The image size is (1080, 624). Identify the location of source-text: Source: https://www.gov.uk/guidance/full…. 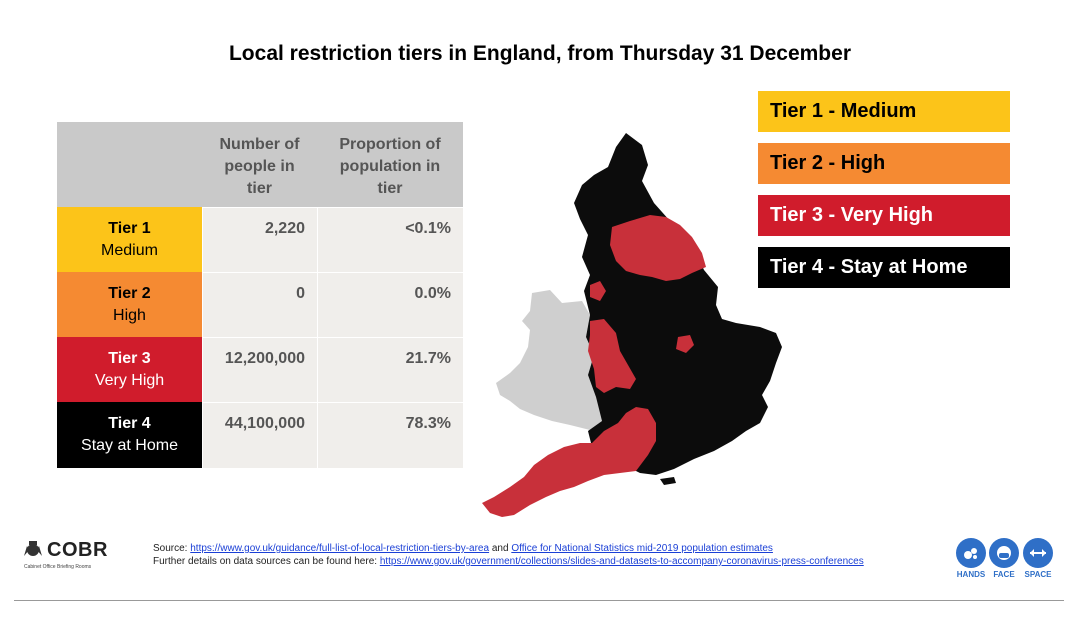
(508, 555).